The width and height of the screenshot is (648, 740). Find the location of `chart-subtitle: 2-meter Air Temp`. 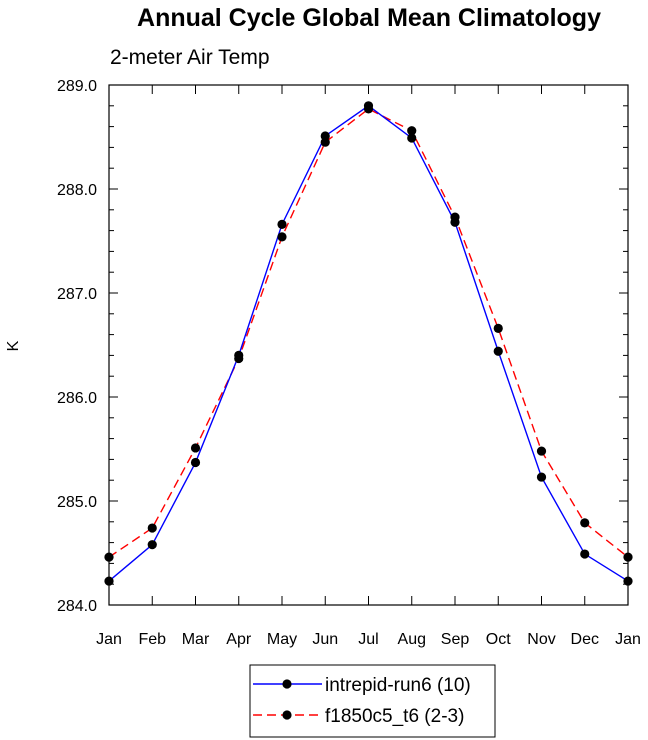

chart-subtitle: 2-meter Air Temp is located at coordinates (190, 57).